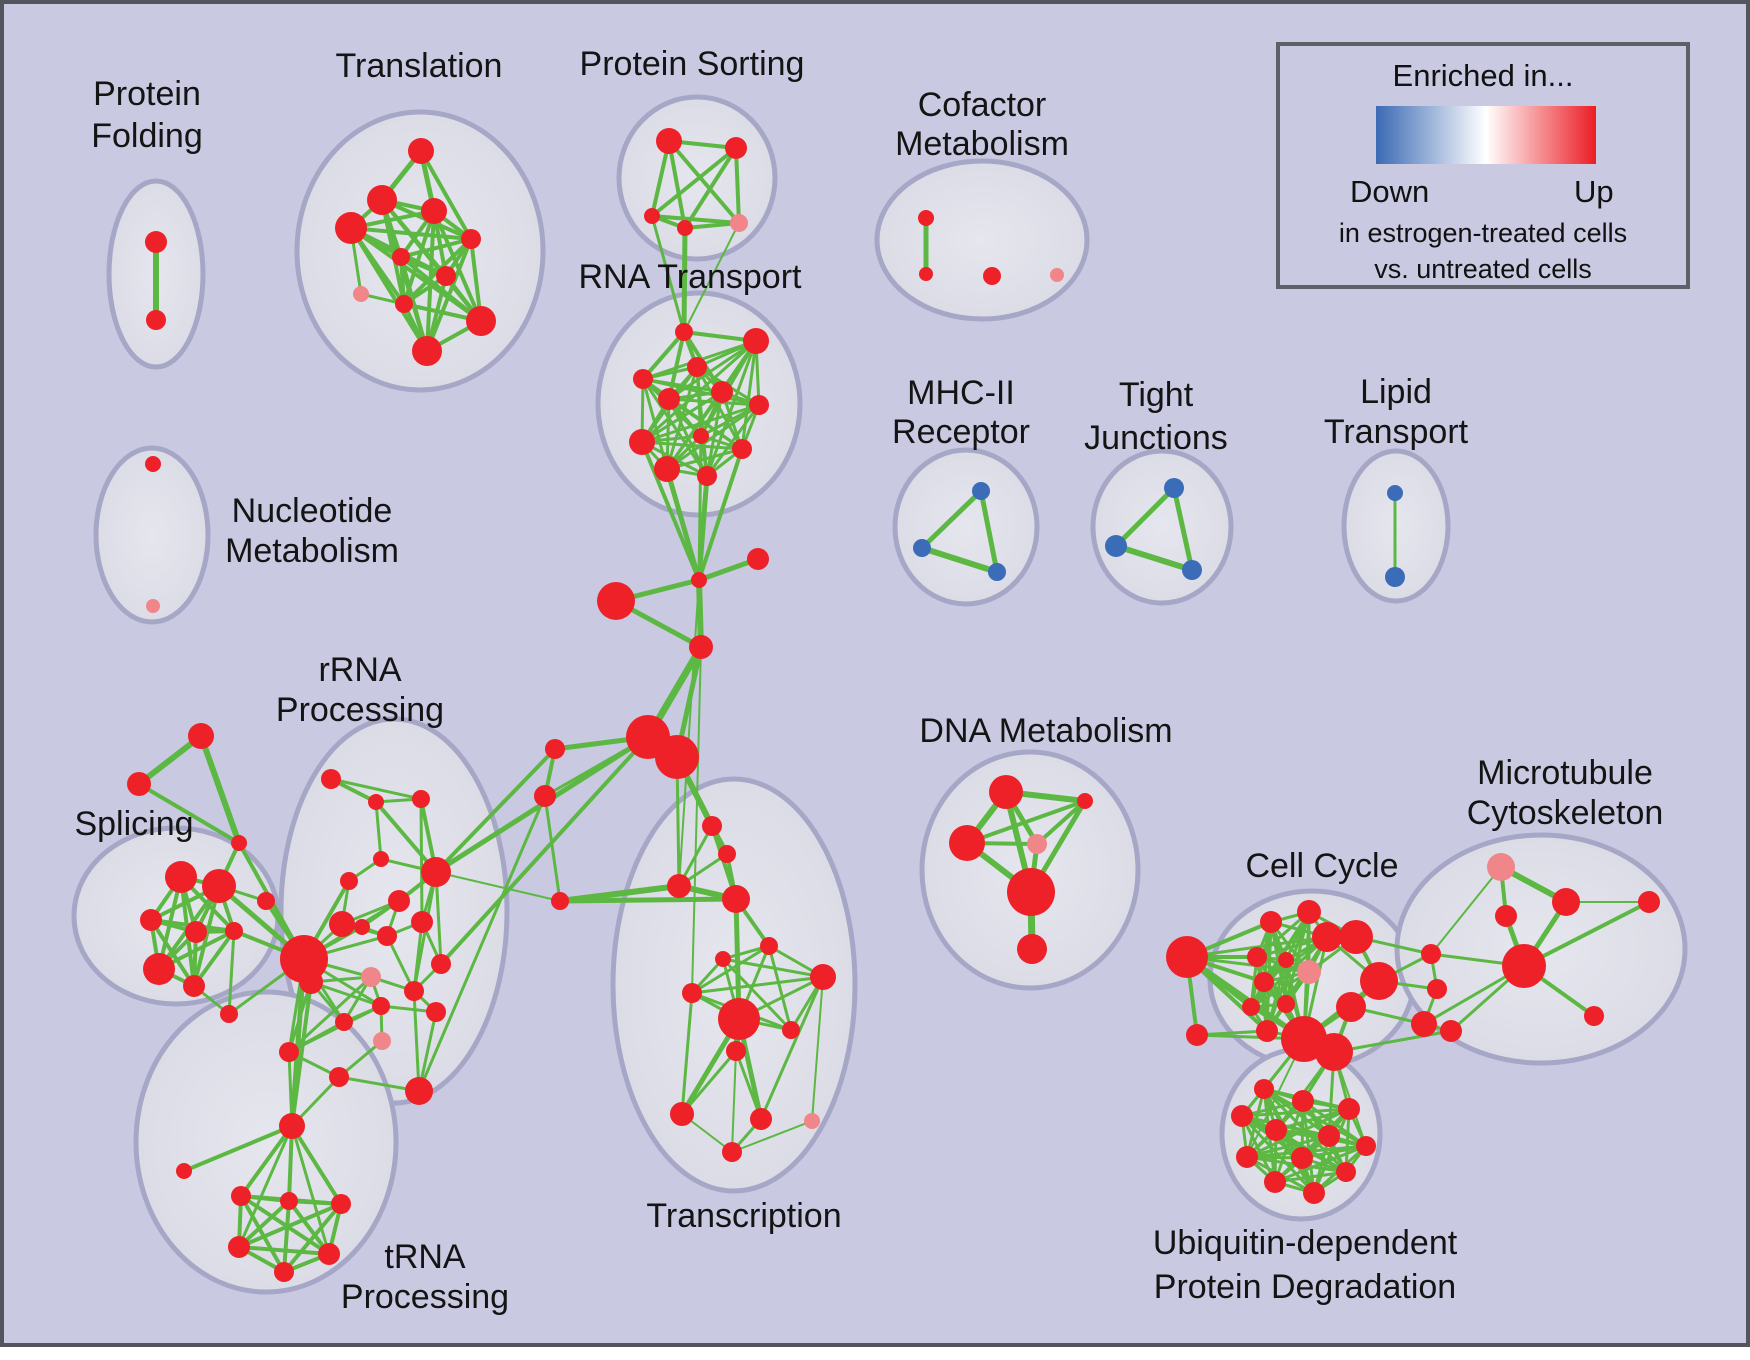  Describe the element at coordinates (756, 341) in the screenshot. I see `node-r2` at that location.